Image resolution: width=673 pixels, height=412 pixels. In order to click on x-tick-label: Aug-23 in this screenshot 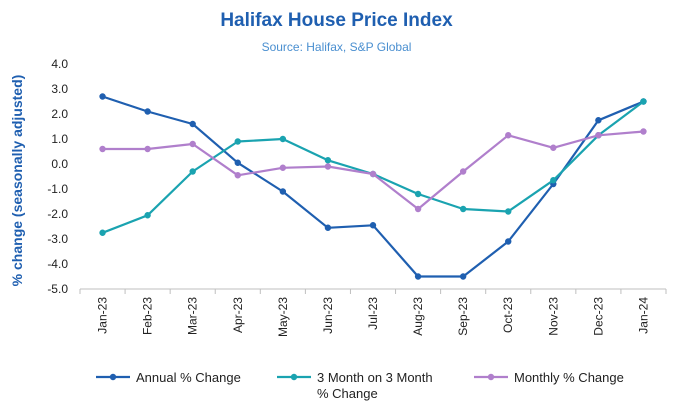, I will do `click(418, 316)`.